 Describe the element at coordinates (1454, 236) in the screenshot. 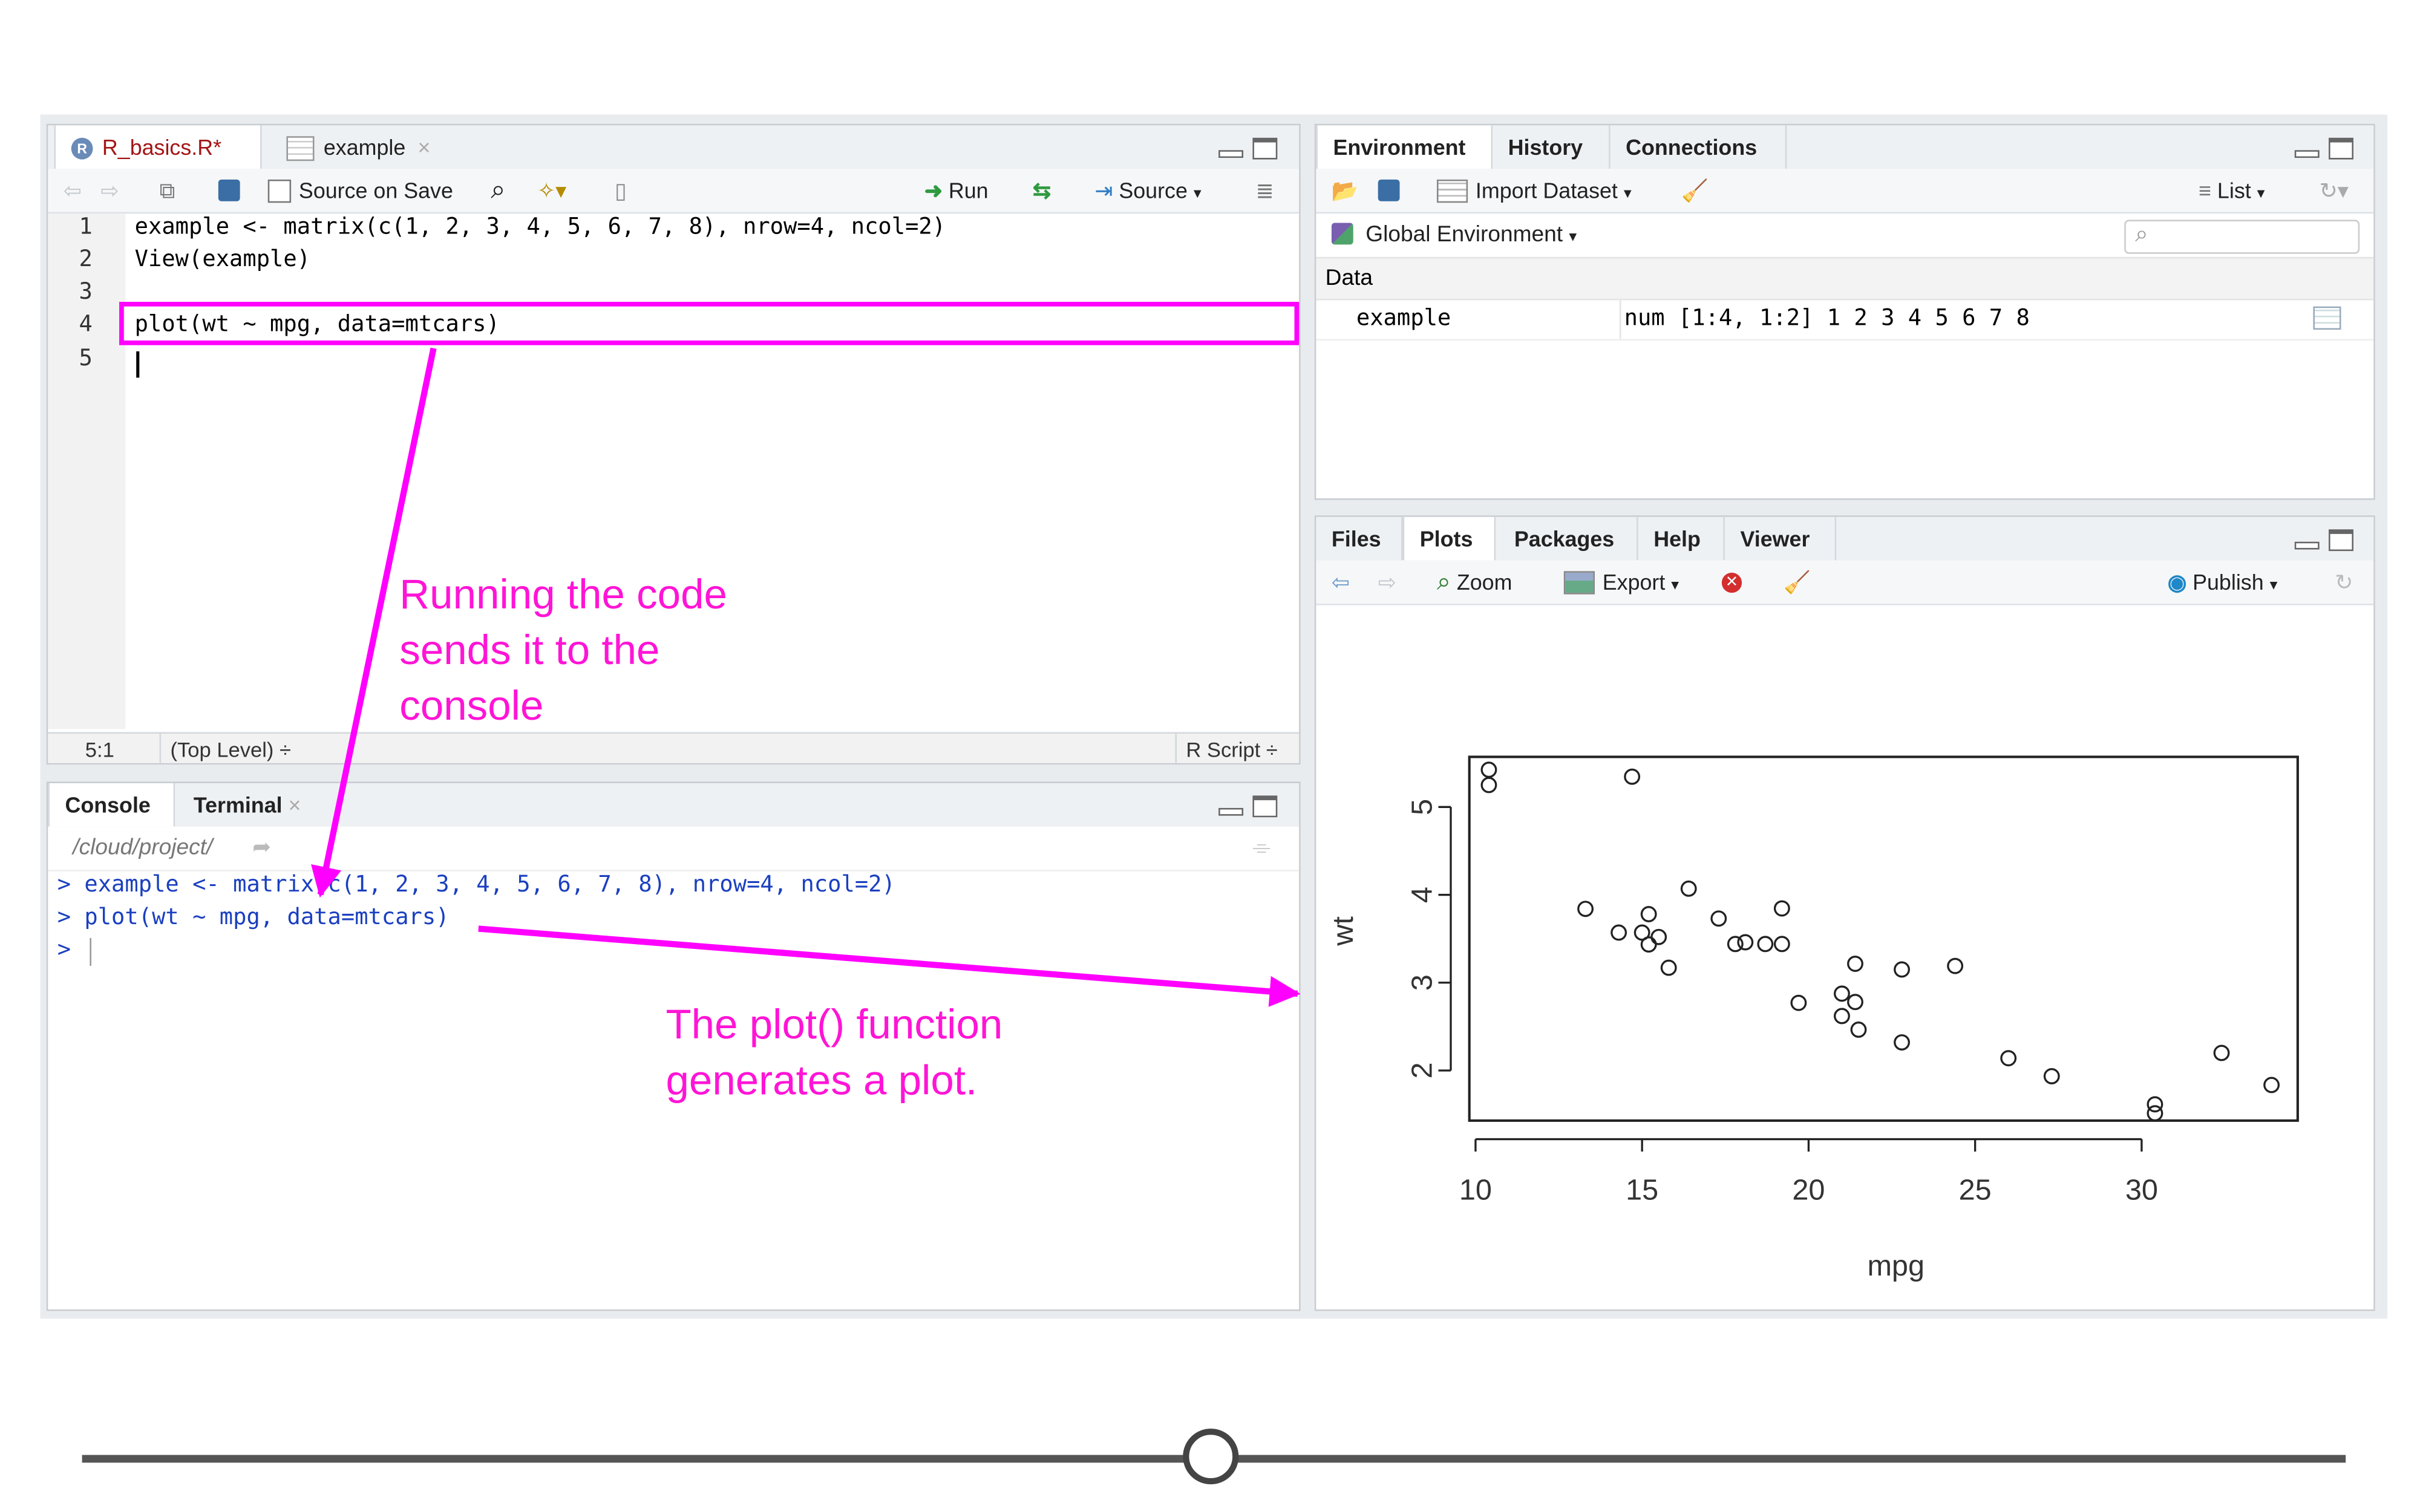

I see `global-environment-selector: Global Environment ▾` at that location.